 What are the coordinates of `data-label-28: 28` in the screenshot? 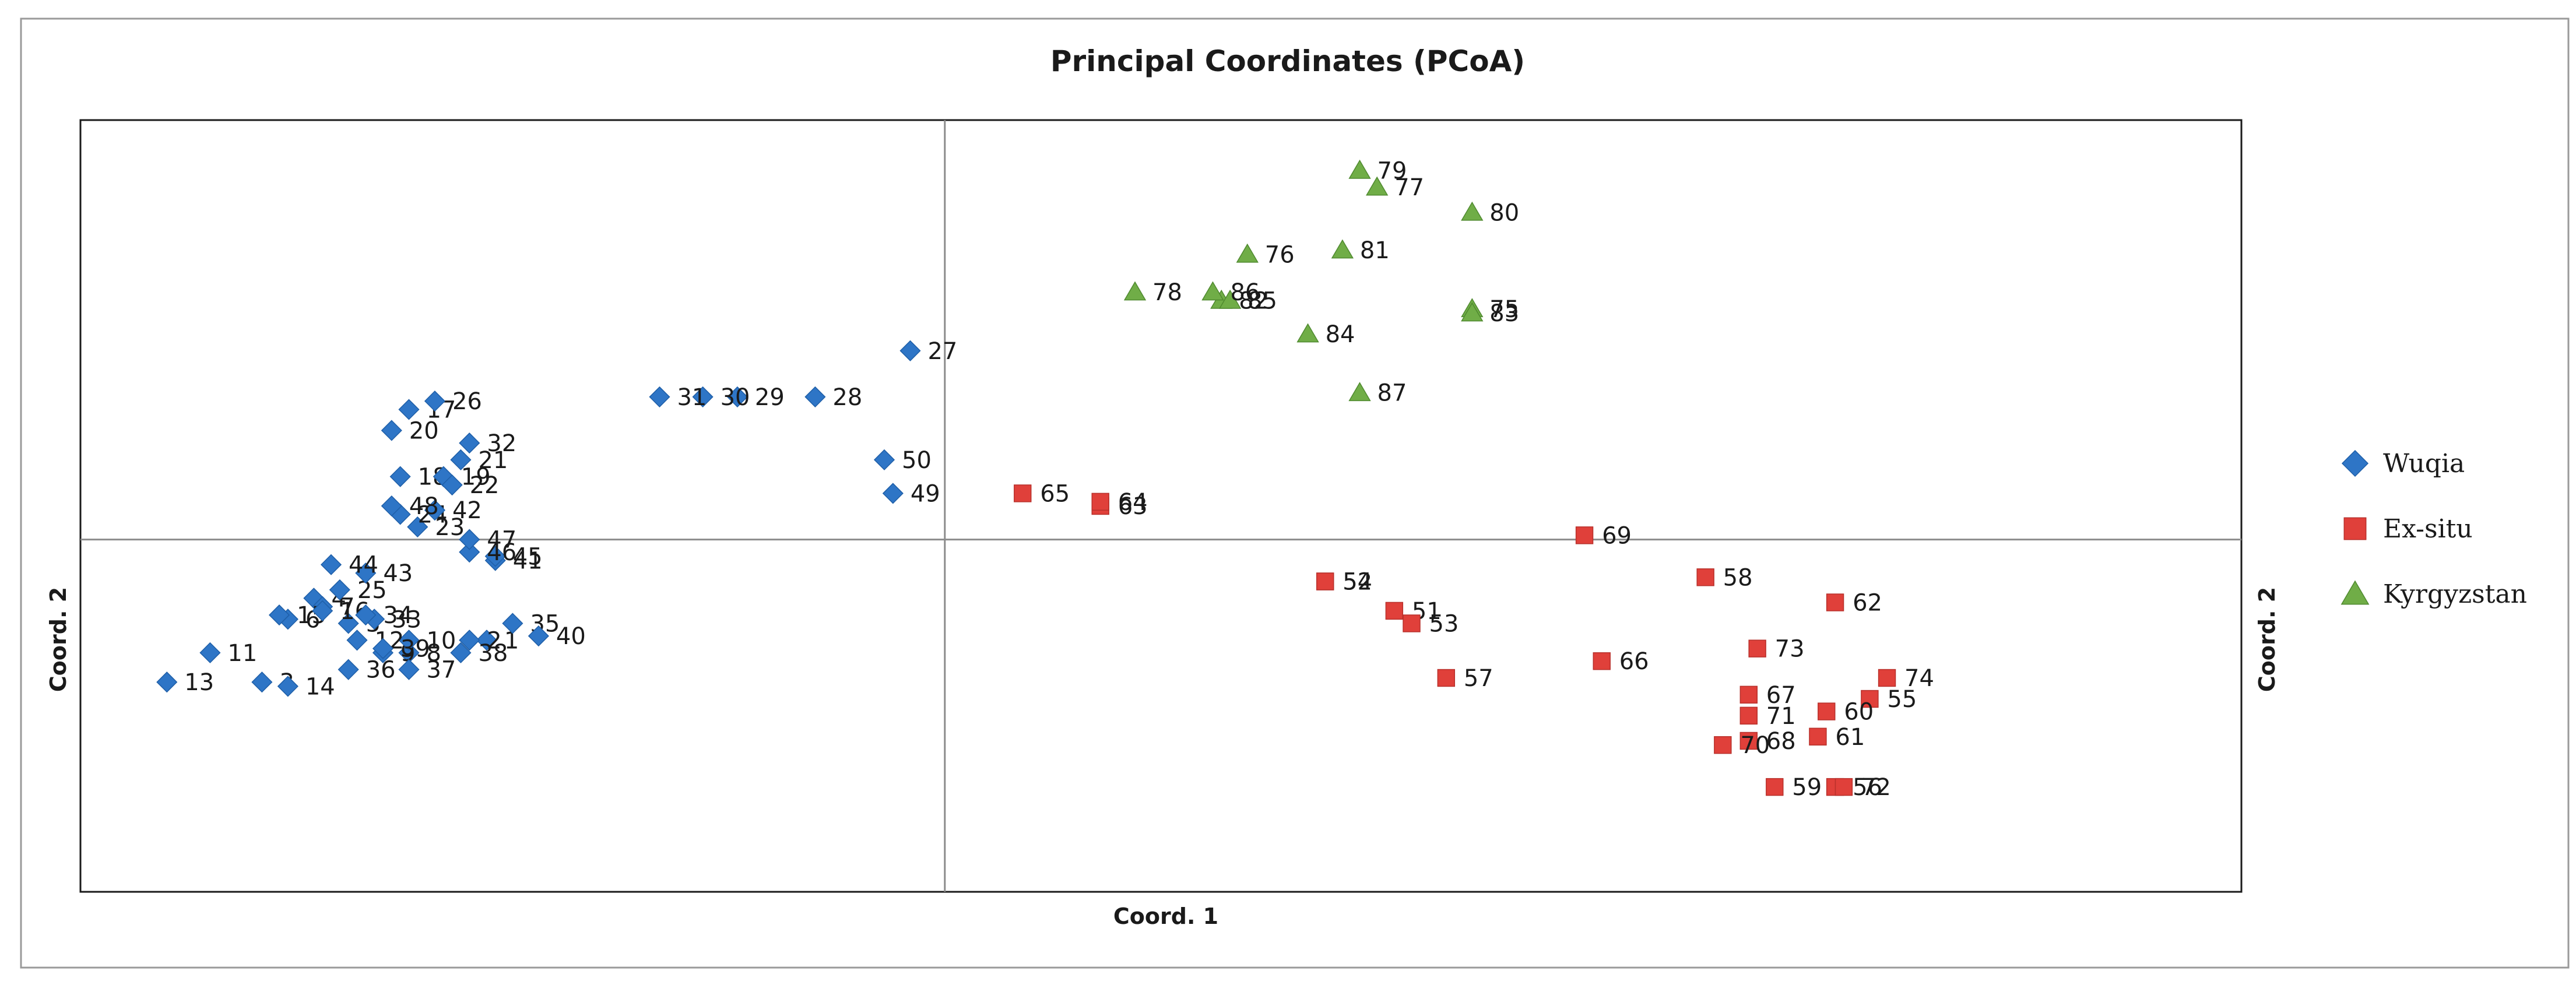 It's located at (847, 397).